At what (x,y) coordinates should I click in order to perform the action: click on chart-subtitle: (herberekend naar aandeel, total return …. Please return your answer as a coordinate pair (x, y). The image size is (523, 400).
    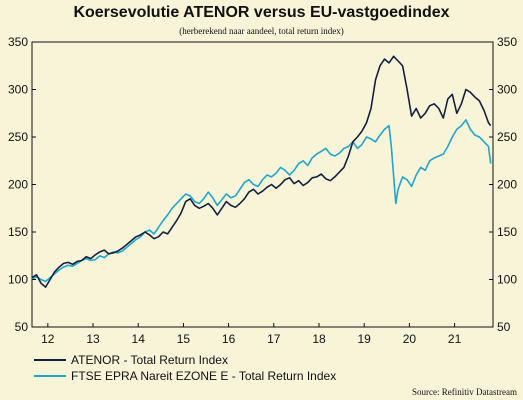
    Looking at the image, I should click on (261, 31).